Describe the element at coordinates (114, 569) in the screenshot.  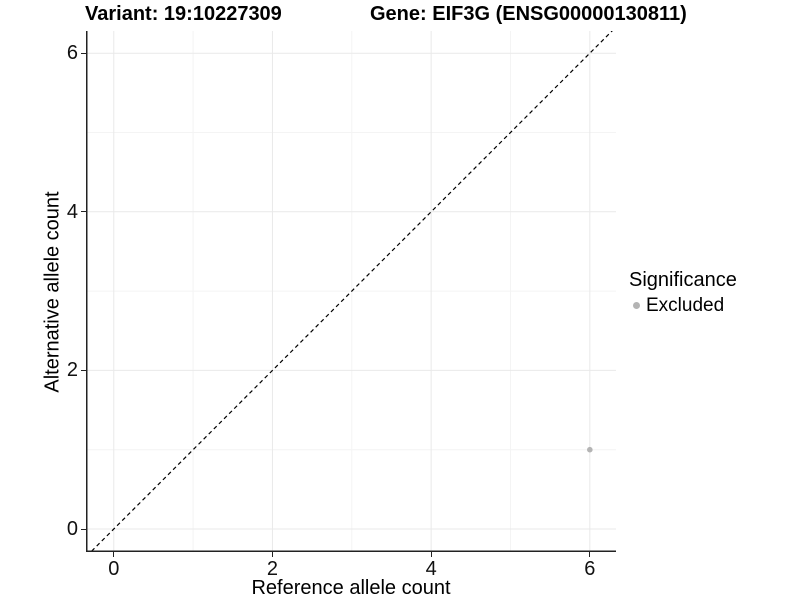
I see `x-tick-label-0: 0` at that location.